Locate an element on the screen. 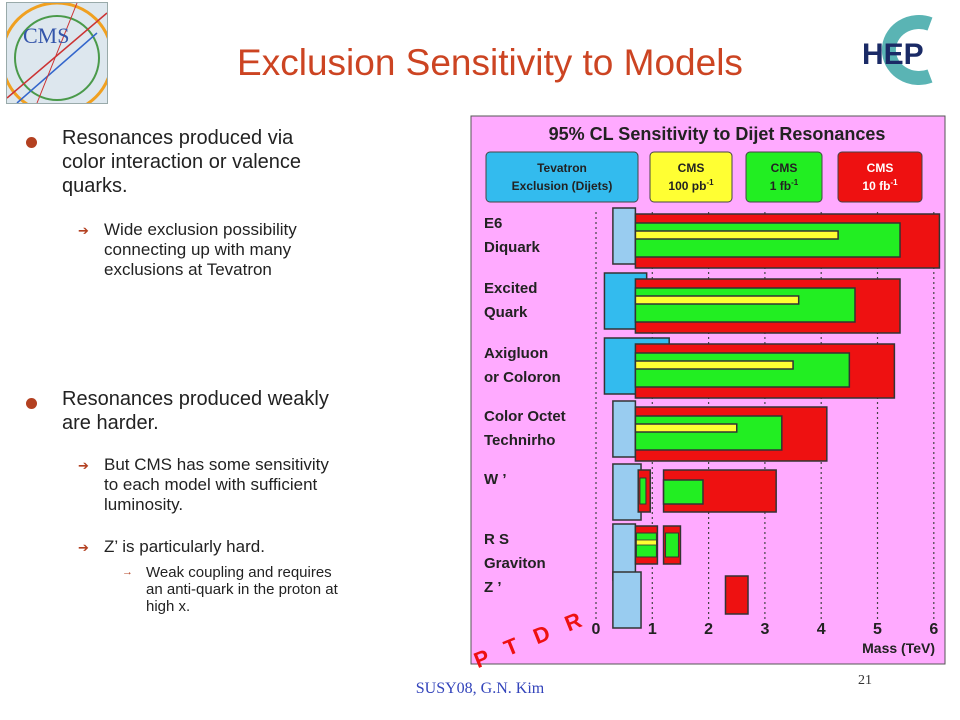 This screenshot has width=960, height=720. legend-label: Exclusion (Dijets) is located at coordinates (562, 186).